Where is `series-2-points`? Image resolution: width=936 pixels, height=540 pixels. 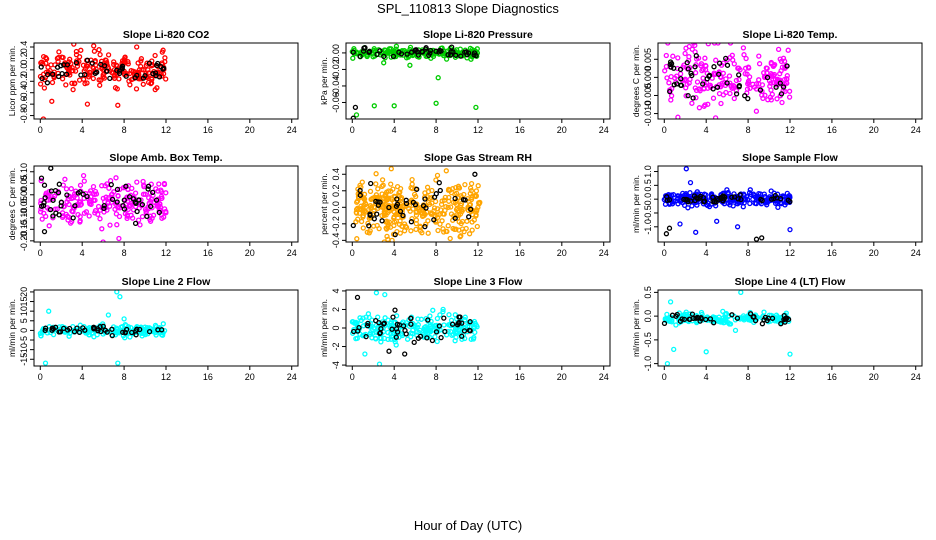 series-2-points is located at coordinates (100, 200).